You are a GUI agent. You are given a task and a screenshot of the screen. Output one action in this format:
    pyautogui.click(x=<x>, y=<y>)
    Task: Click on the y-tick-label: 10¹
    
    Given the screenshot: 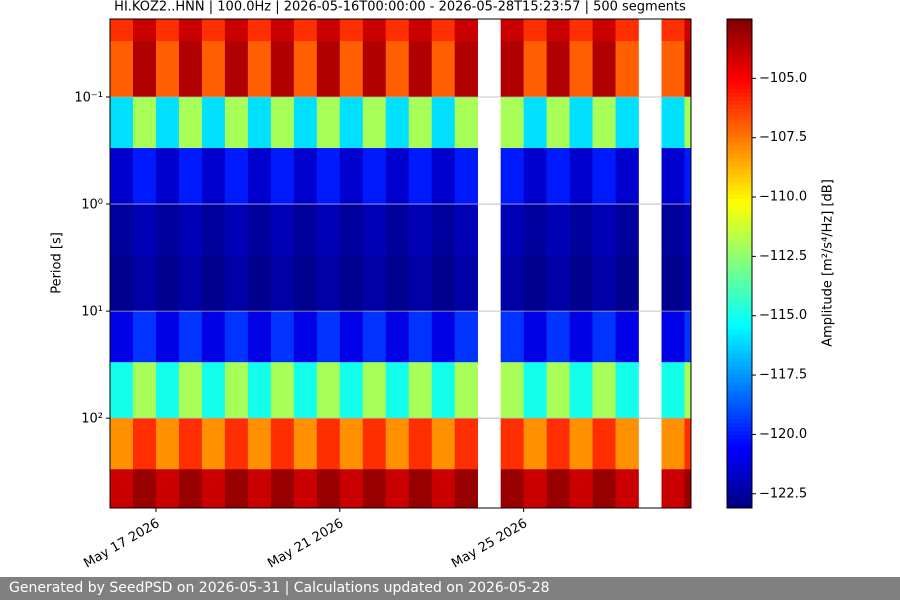 What is the action you would take?
    pyautogui.click(x=92, y=312)
    